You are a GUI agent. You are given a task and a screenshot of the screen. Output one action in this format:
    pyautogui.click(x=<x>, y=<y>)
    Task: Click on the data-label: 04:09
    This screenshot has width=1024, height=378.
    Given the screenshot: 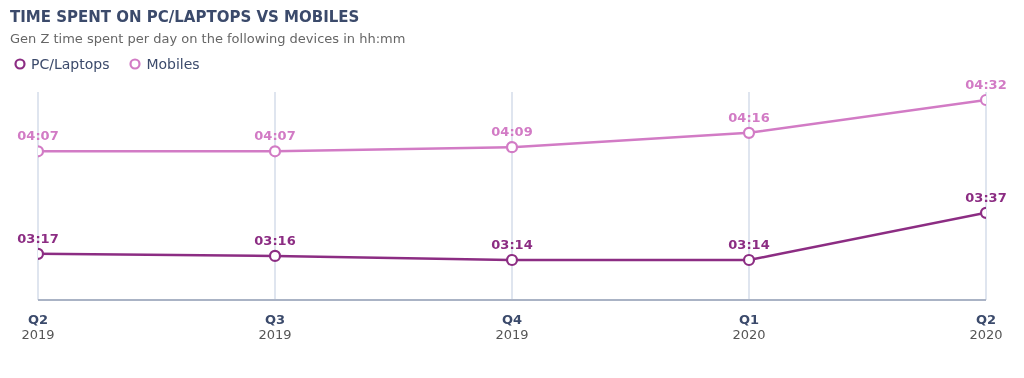 What is the action you would take?
    pyautogui.click(x=512, y=132)
    